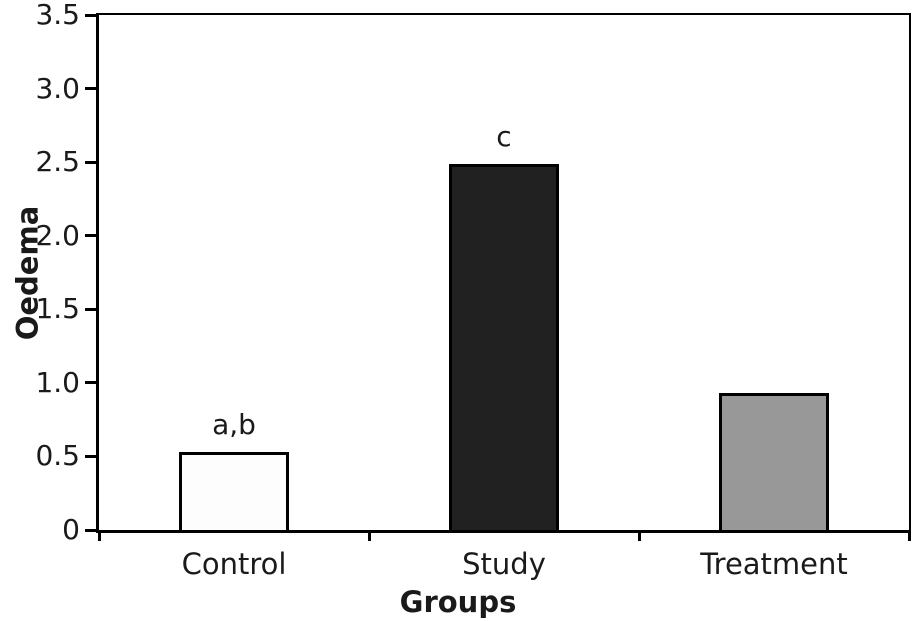 The width and height of the screenshot is (916, 621). Describe the element at coordinates (57, 382) in the screenshot. I see `y-axis-tick-label: 1.0` at that location.